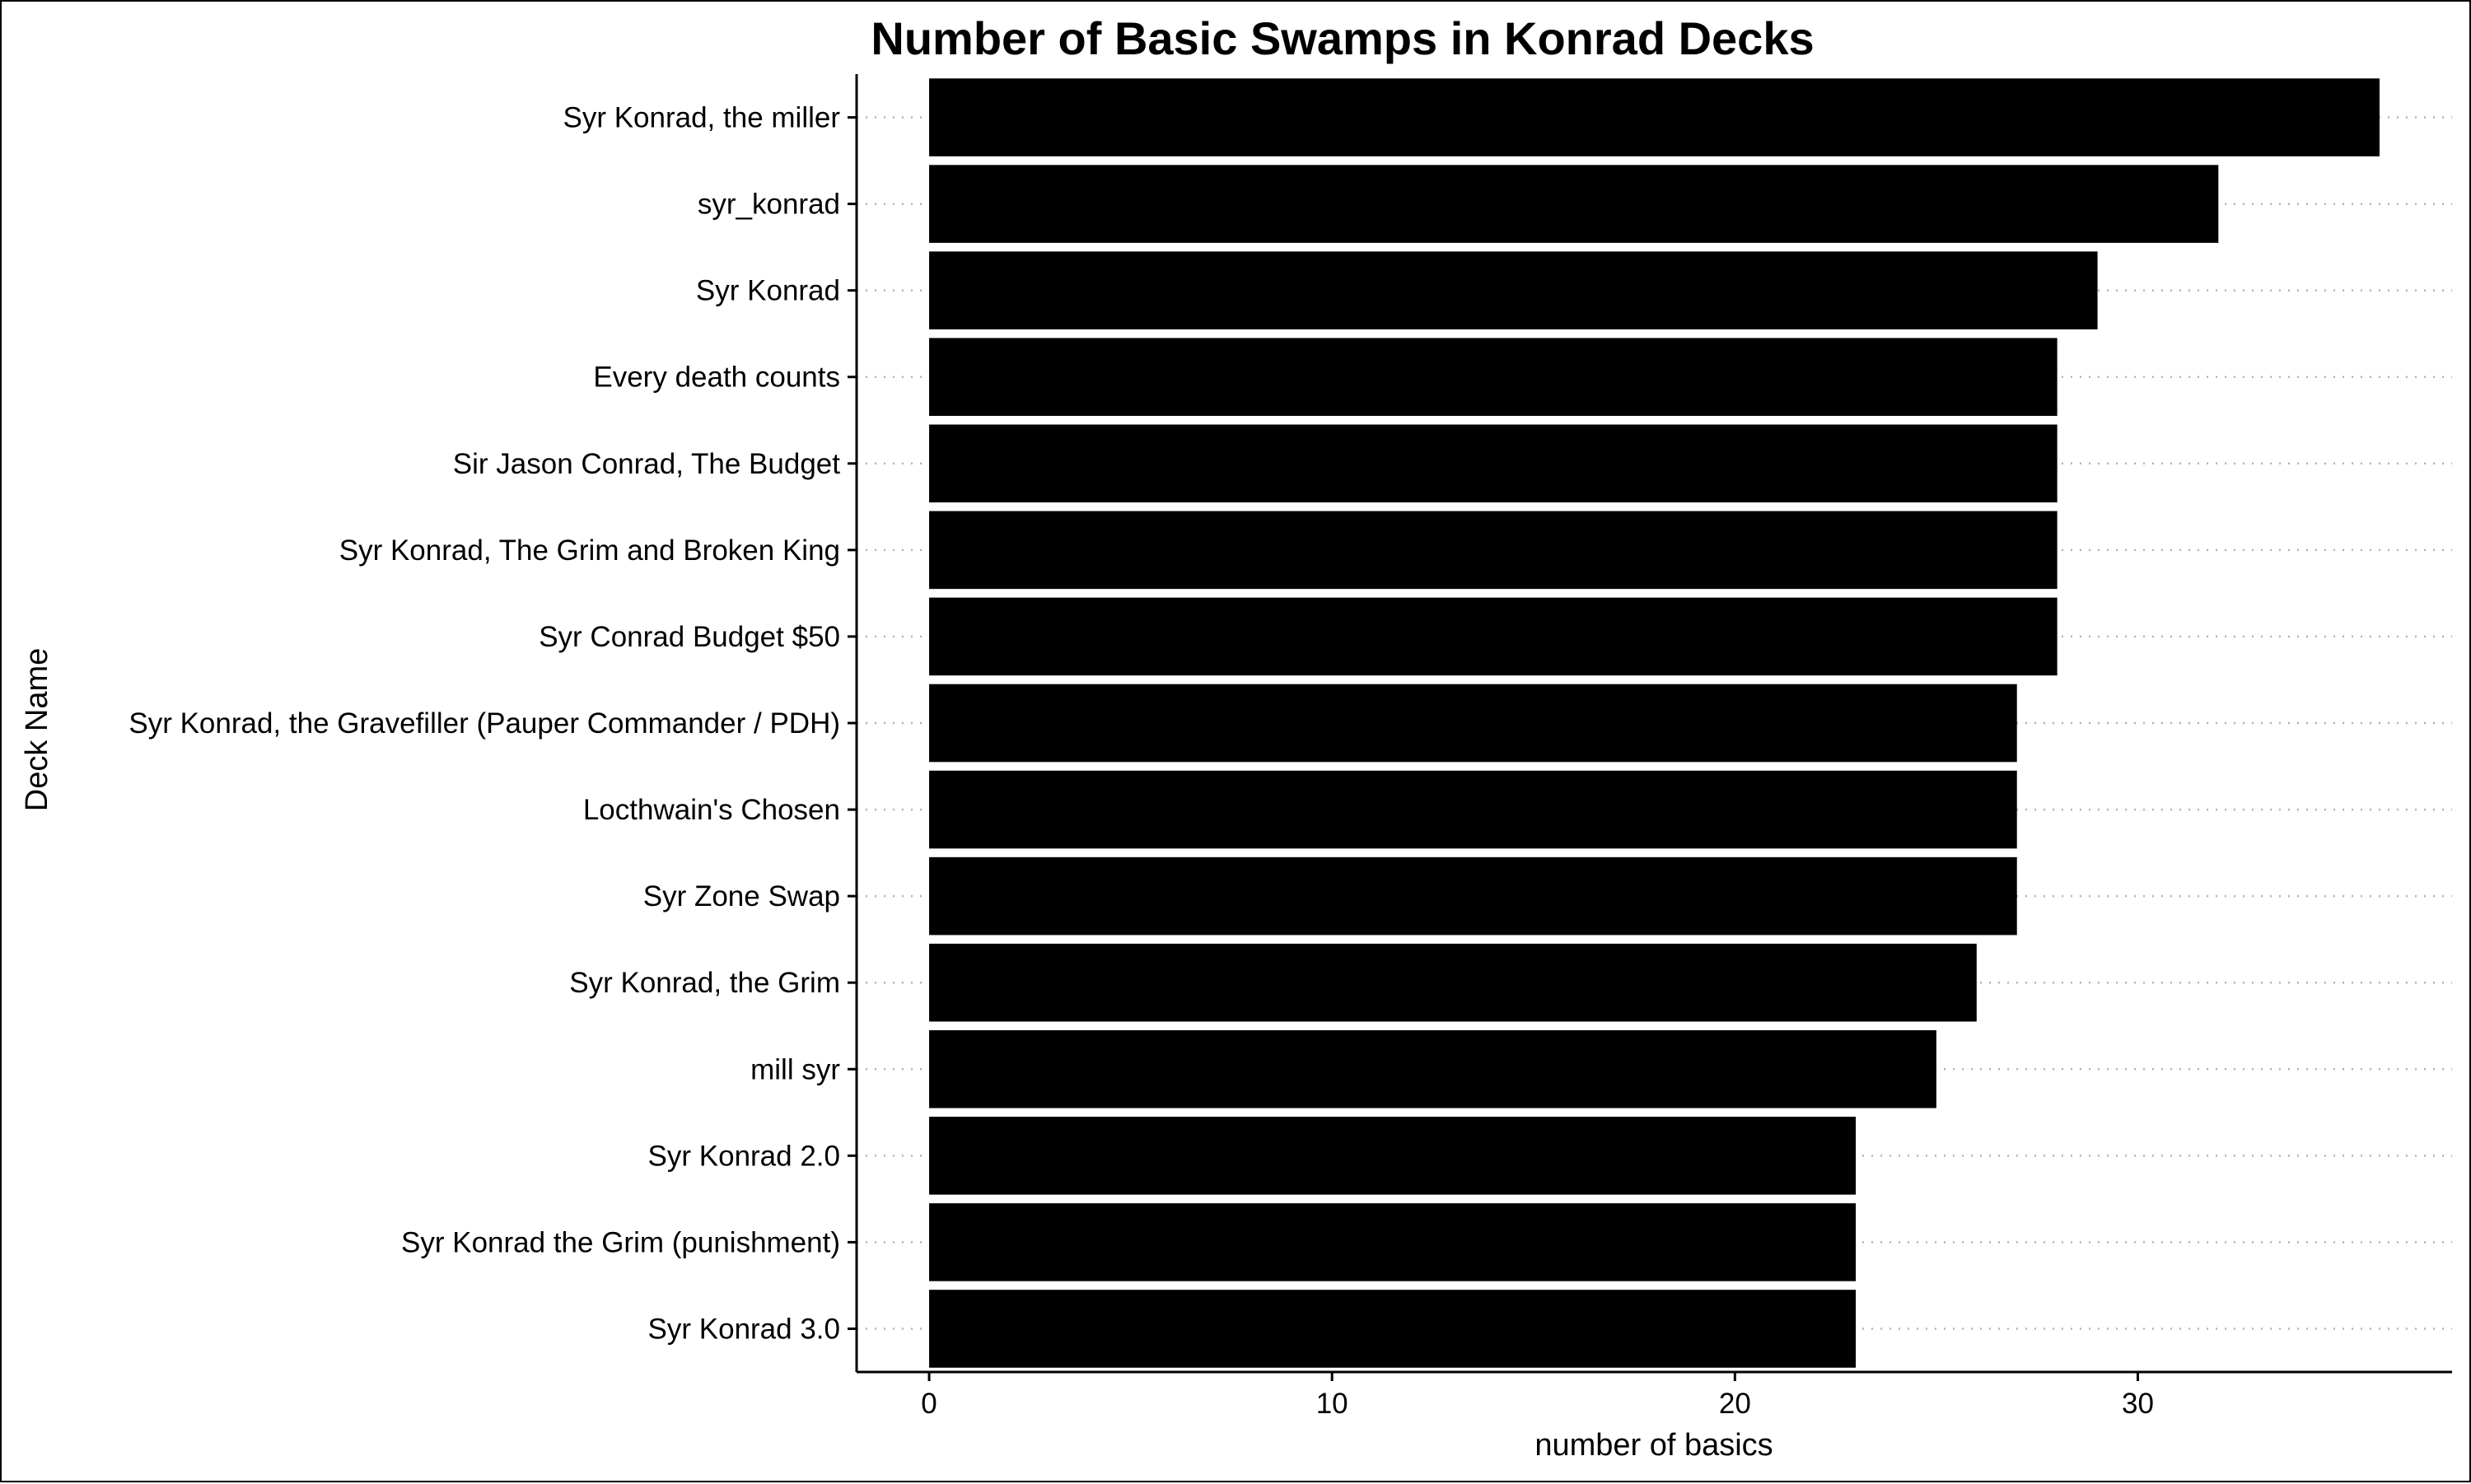 Image resolution: width=2471 pixels, height=1484 pixels. Describe the element at coordinates (769, 205) in the screenshot. I see `category-label: syr_konrad` at that location.